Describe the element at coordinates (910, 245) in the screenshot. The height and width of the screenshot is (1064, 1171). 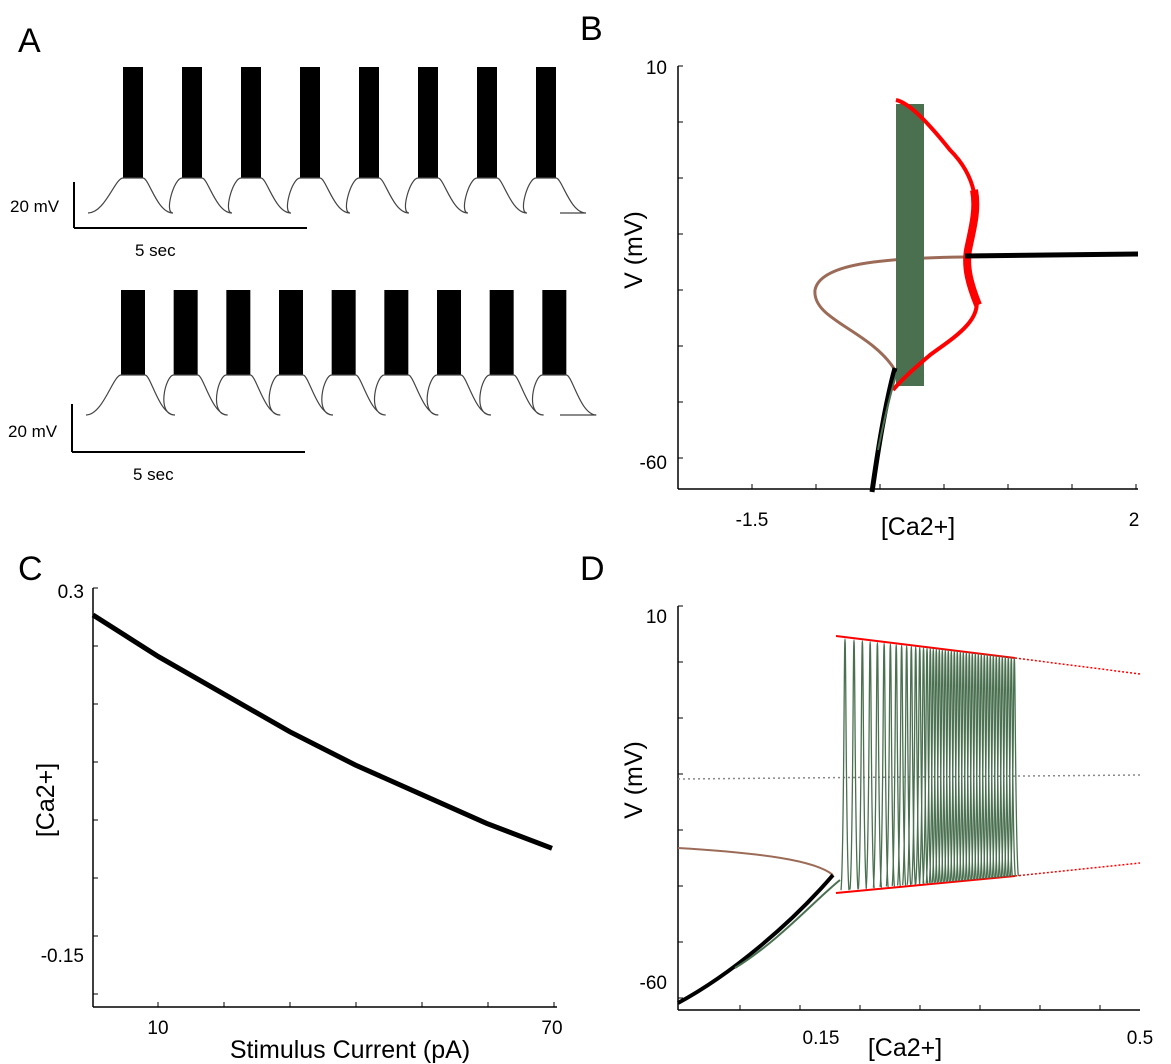
I see `panel-b-trajectory-band` at that location.